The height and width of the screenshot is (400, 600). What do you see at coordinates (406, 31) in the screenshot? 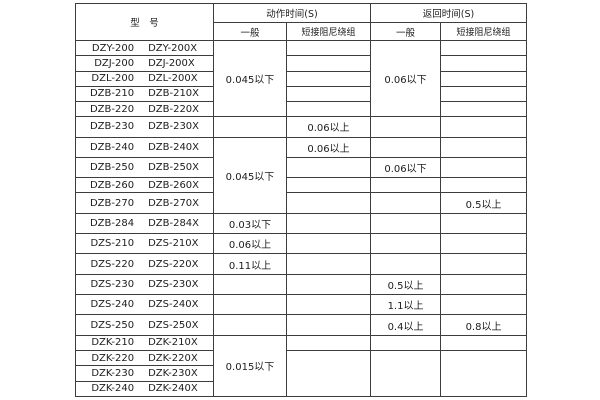
I see `header-return-general: 一般` at bounding box center [406, 31].